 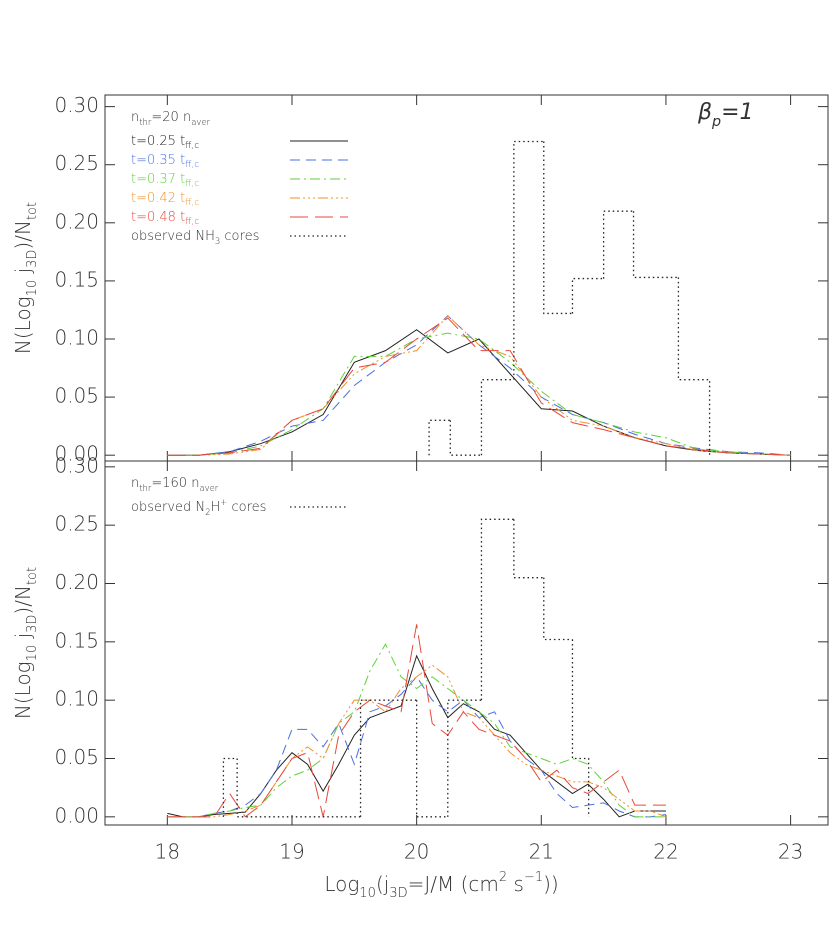 What do you see at coordinates (168, 507) in the screenshot?
I see `legend-label-part: observed N` at bounding box center [168, 507].